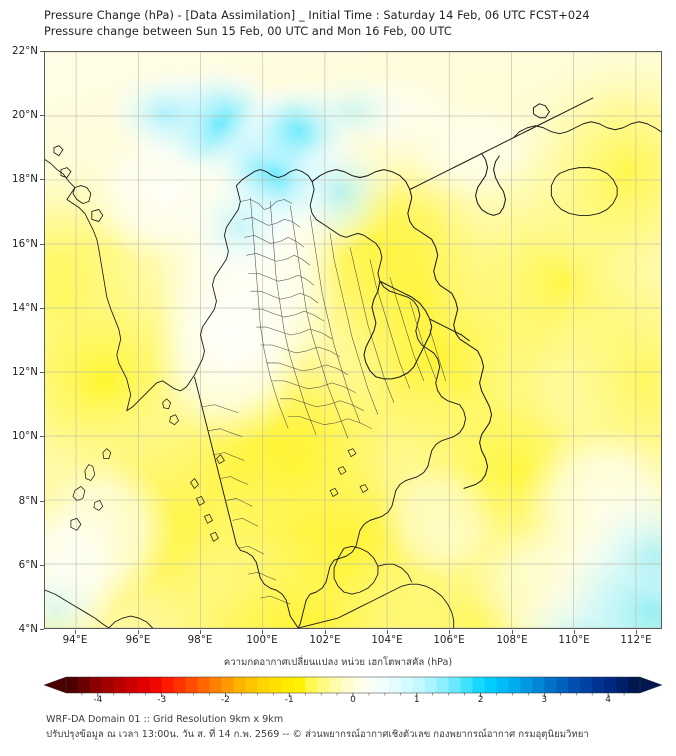 This screenshot has height=756, width=676. I want to click on colorbar-tick-minus1: -1, so click(289, 700).